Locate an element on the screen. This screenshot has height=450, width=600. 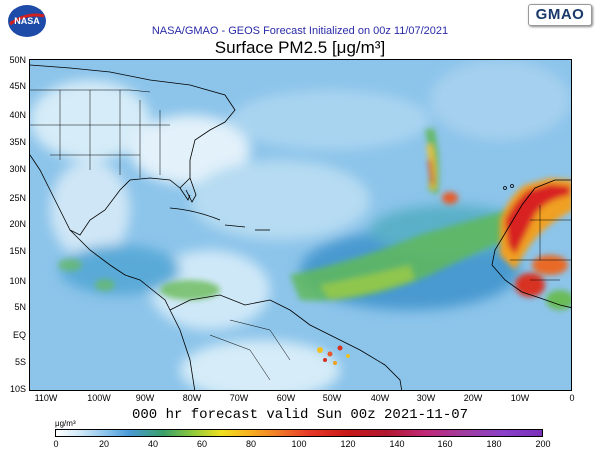
lat-label: 5N is located at coordinates (20, 307).